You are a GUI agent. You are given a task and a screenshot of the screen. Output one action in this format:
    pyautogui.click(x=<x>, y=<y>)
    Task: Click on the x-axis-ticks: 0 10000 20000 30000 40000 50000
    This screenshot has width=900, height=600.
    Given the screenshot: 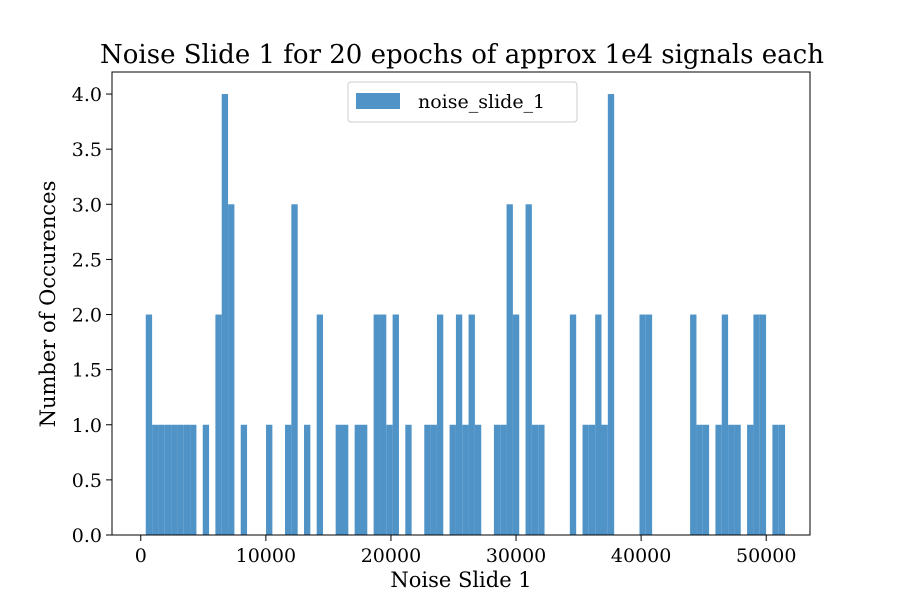 What is the action you would take?
    pyautogui.click(x=465, y=551)
    